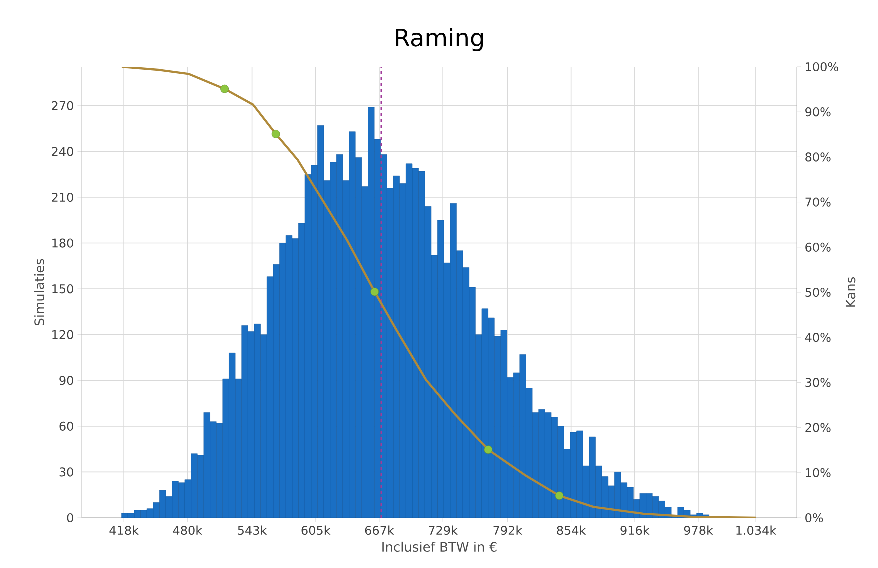 This screenshot has height=568, width=878. Describe the element at coordinates (571, 531) in the screenshot. I see `x-tick-label: 854k` at that location.